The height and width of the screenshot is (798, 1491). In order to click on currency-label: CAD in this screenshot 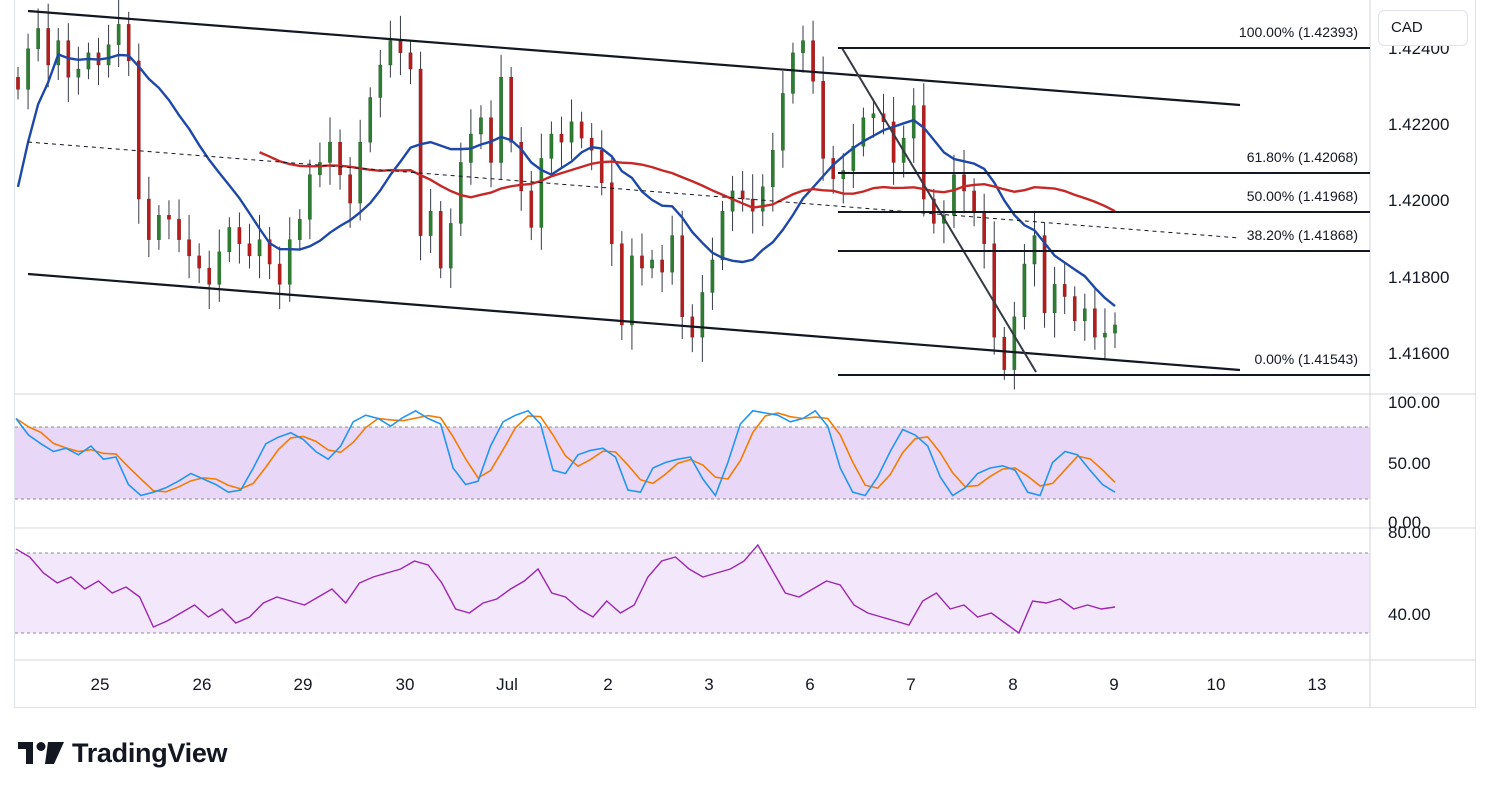, I will do `click(1407, 27)`.